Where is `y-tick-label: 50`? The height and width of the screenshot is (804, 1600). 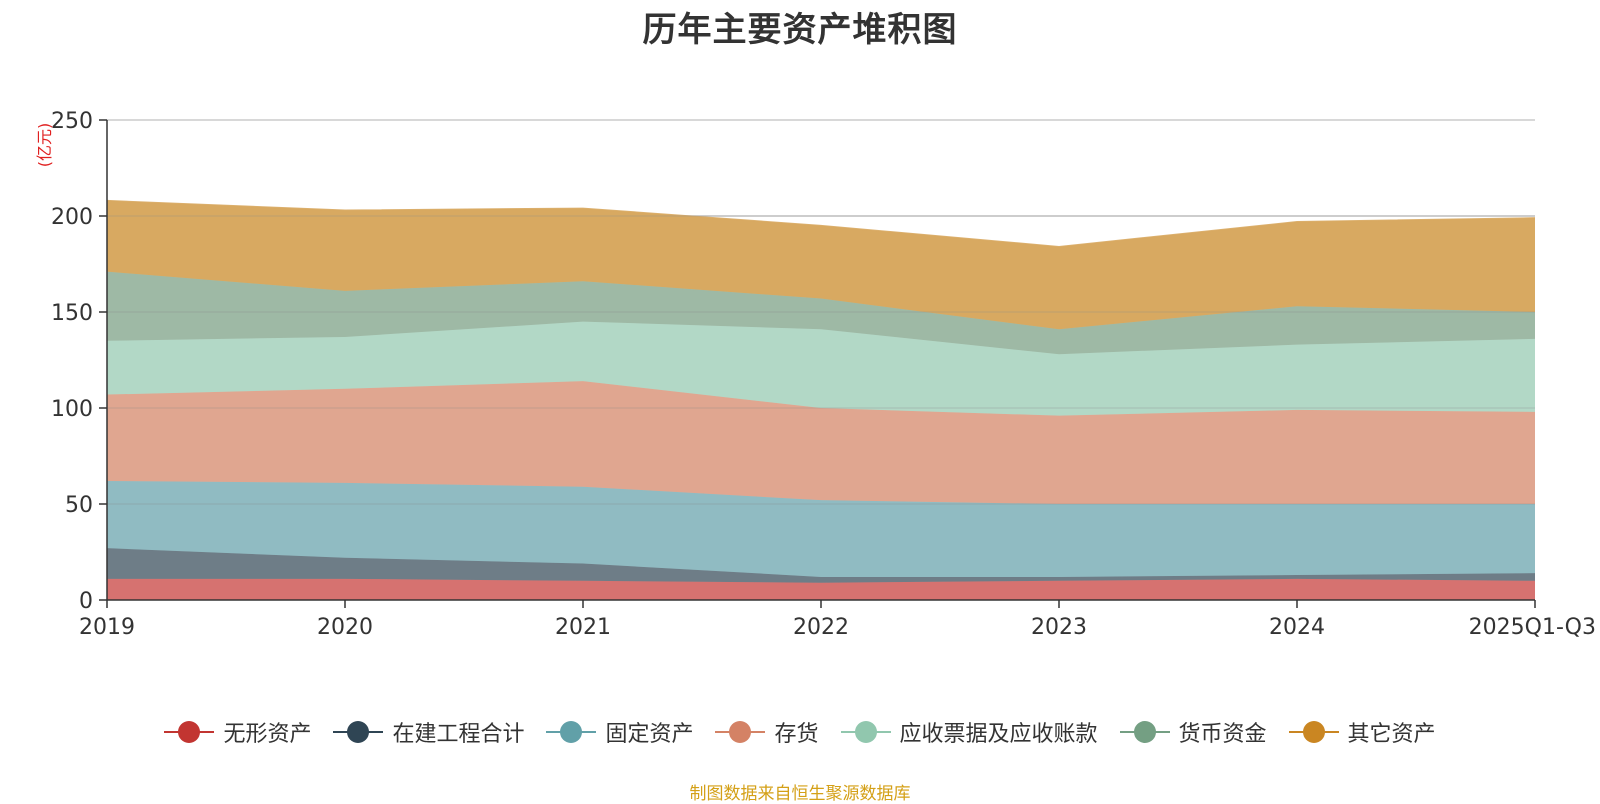
y-tick-label: 50 is located at coordinates (79, 505).